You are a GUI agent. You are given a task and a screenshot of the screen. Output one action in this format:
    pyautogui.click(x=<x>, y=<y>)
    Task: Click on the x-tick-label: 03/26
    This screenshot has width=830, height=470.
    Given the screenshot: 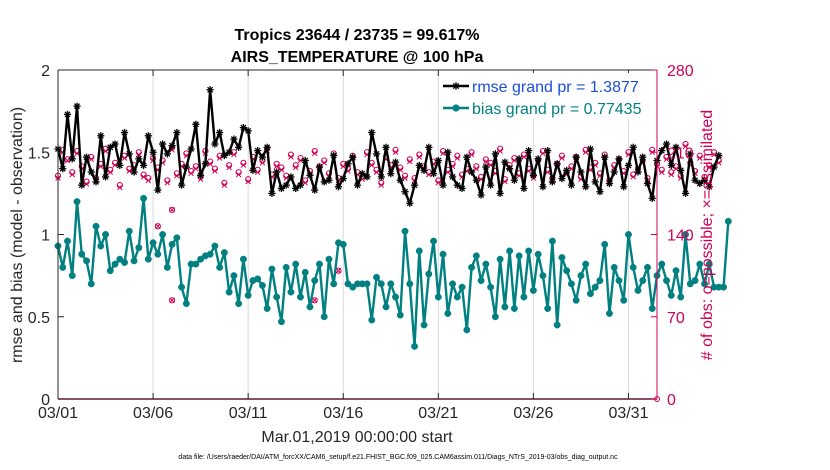 What is the action you would take?
    pyautogui.click(x=533, y=413)
    